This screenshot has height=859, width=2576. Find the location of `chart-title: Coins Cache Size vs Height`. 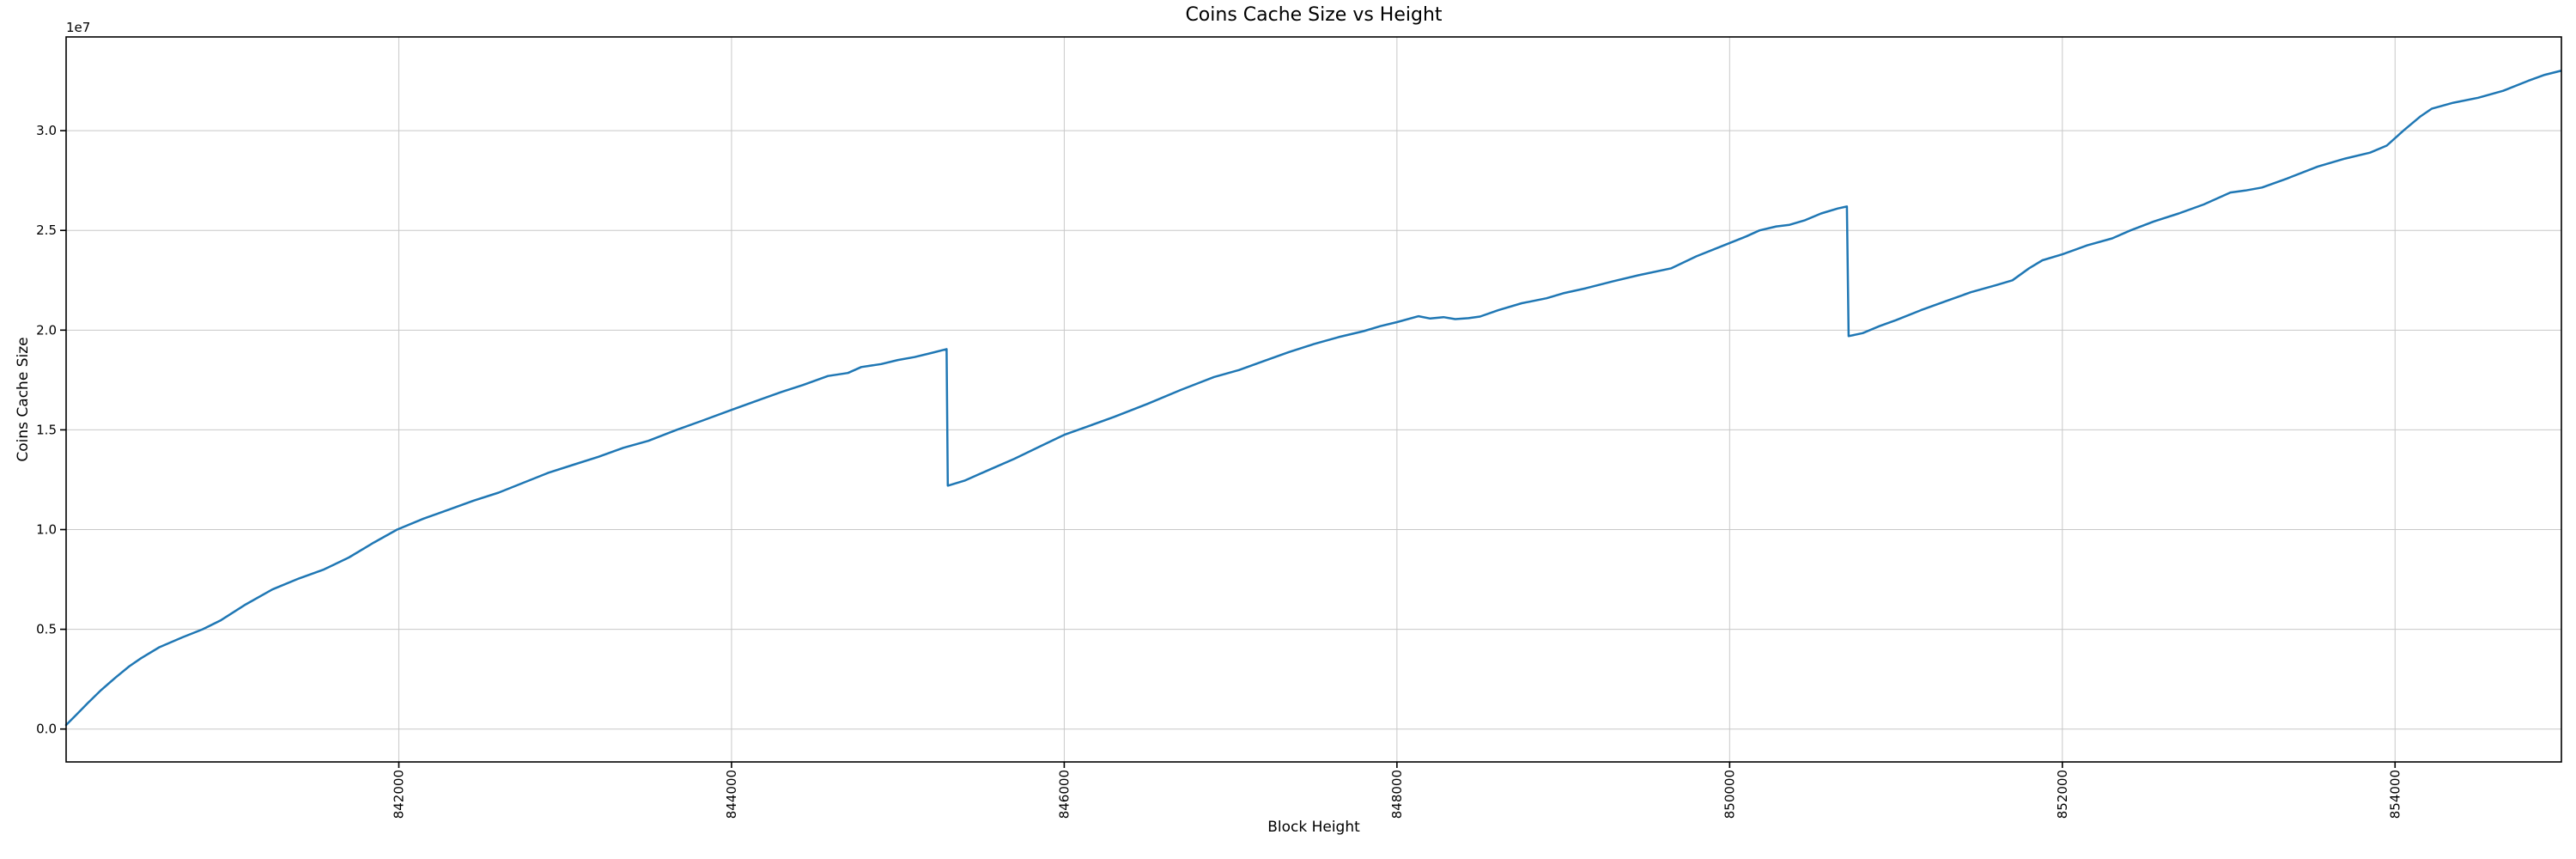

chart-title: Coins Cache Size vs Height is located at coordinates (1314, 15).